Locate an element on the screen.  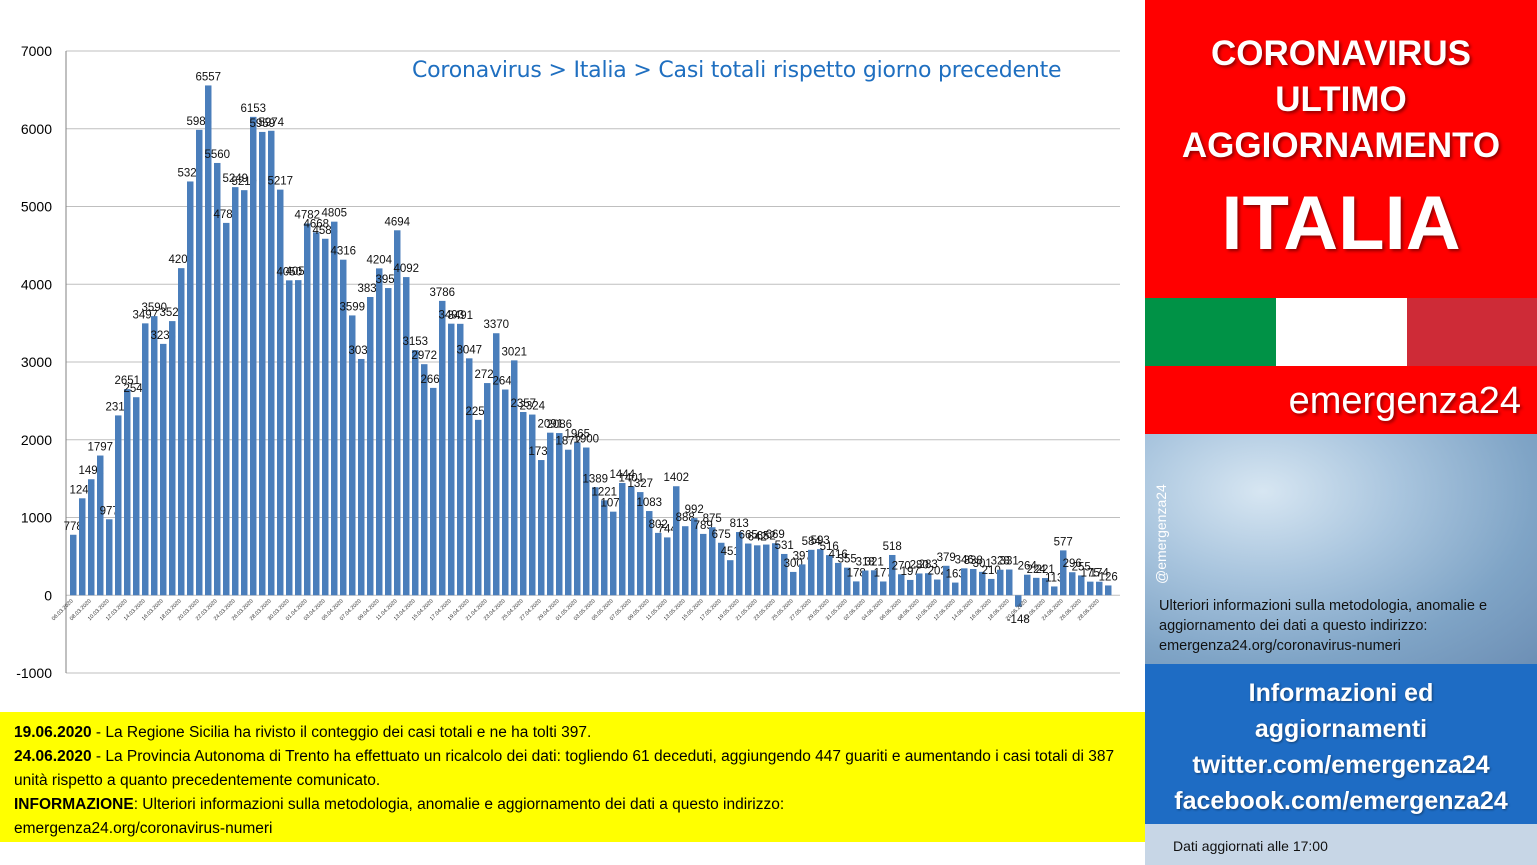
data-label: 224 is located at coordinates (1037, 570).